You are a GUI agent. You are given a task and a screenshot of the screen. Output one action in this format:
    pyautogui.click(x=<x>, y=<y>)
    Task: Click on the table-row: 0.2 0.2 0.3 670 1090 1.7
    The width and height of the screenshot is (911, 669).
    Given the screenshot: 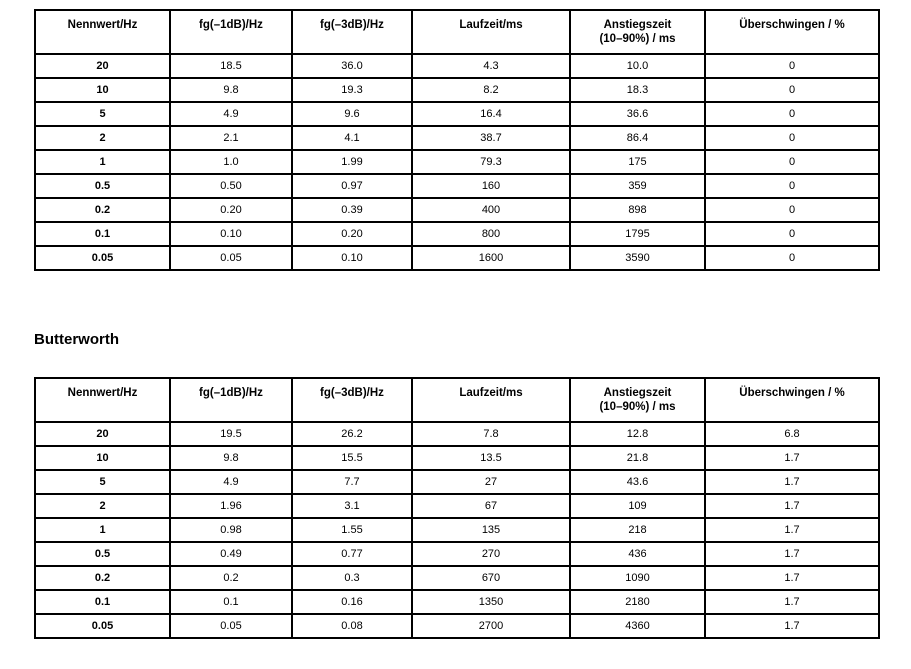 What is the action you would take?
    pyautogui.click(x=457, y=578)
    